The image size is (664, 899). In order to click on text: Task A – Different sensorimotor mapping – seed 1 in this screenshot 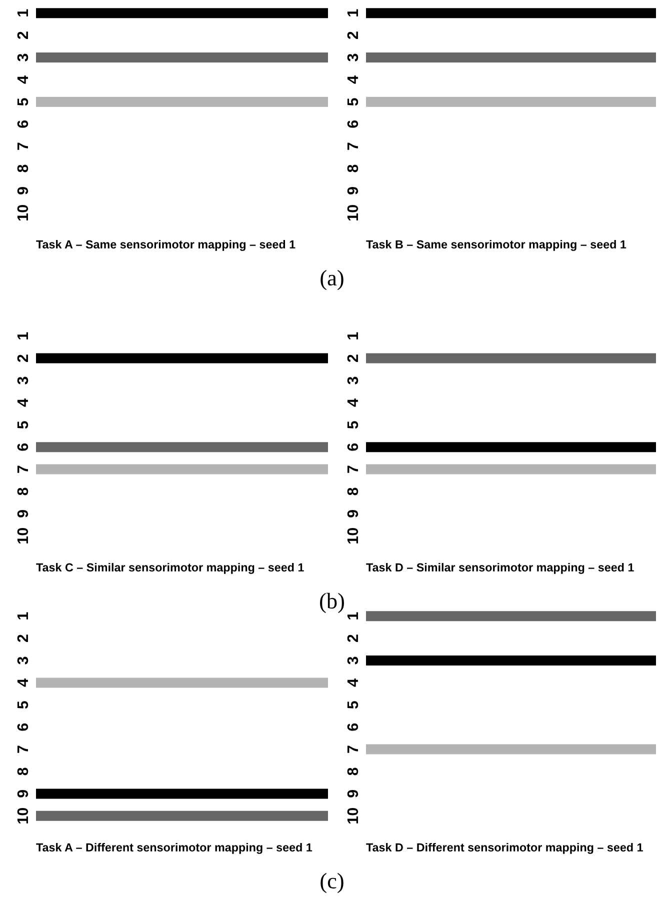, I will do `click(174, 848)`.